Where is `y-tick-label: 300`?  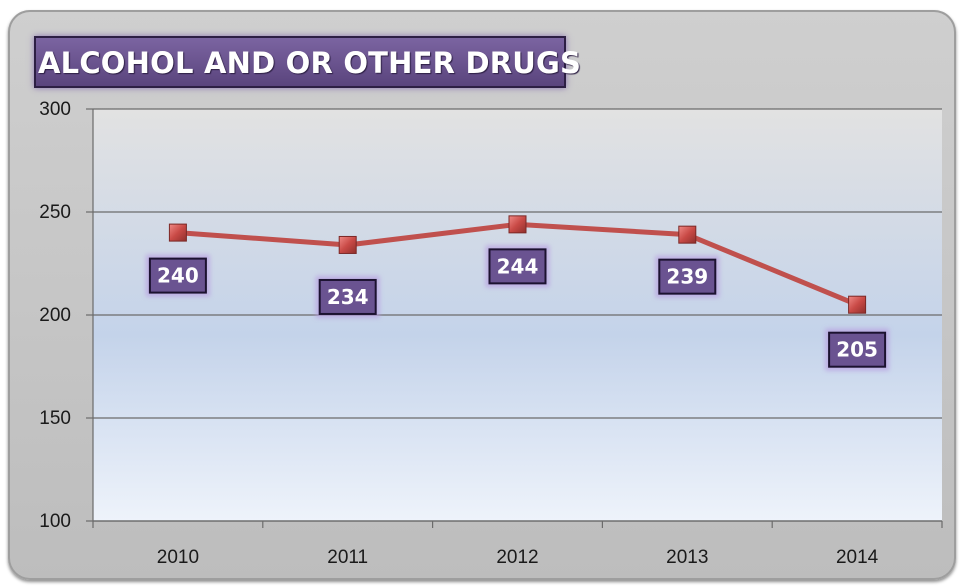 y-tick-label: 300 is located at coordinates (55, 109).